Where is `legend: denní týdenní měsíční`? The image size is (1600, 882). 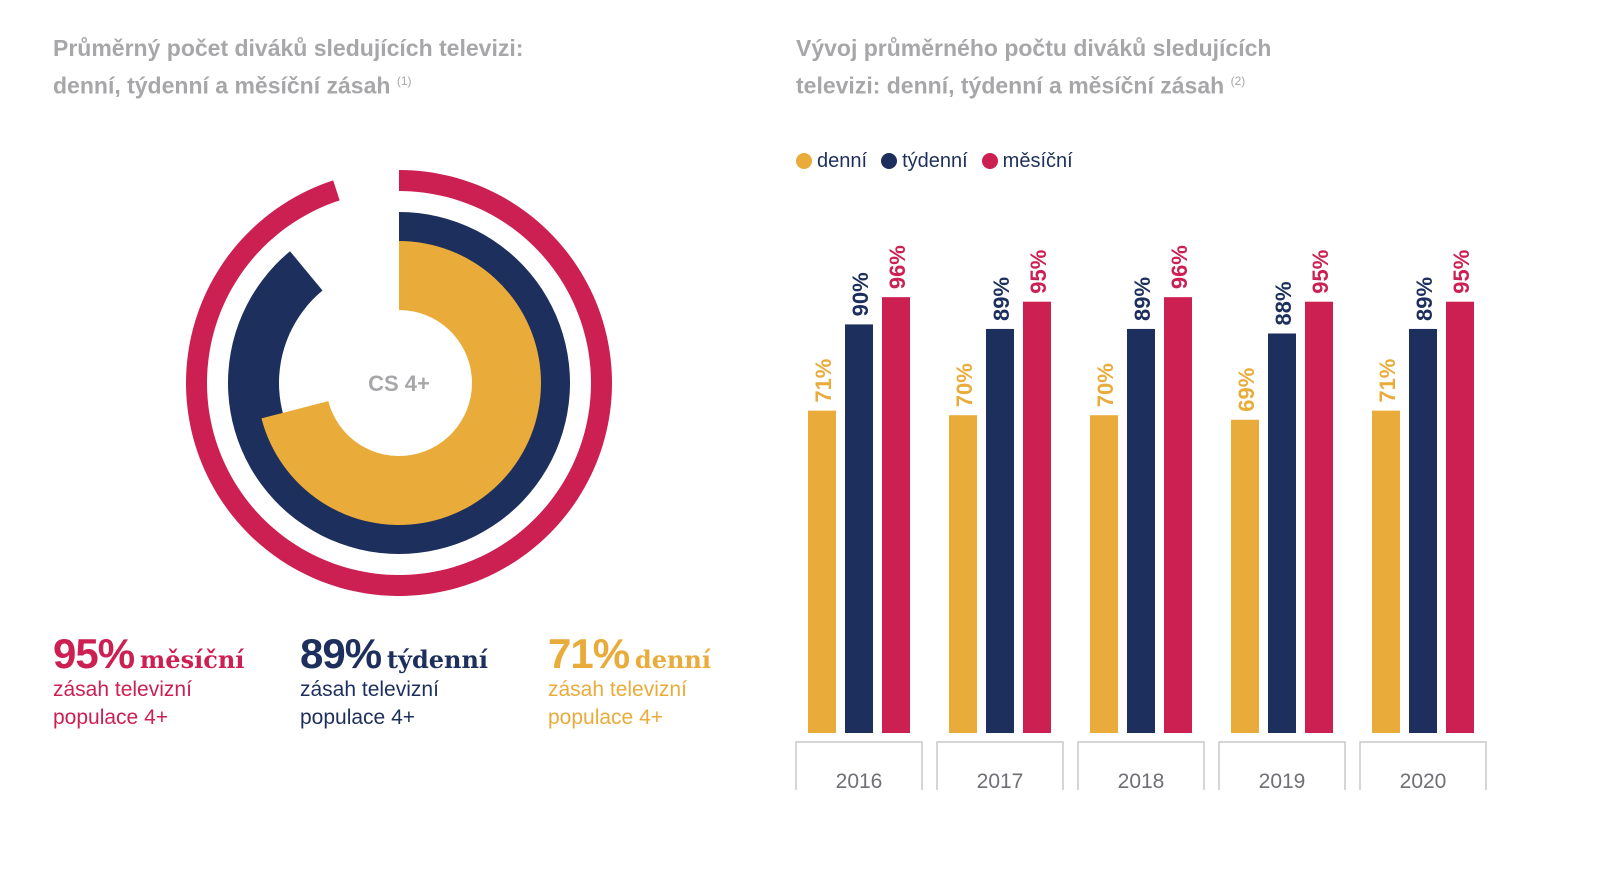 legend: denní týdenní měsíční is located at coordinates (934, 161).